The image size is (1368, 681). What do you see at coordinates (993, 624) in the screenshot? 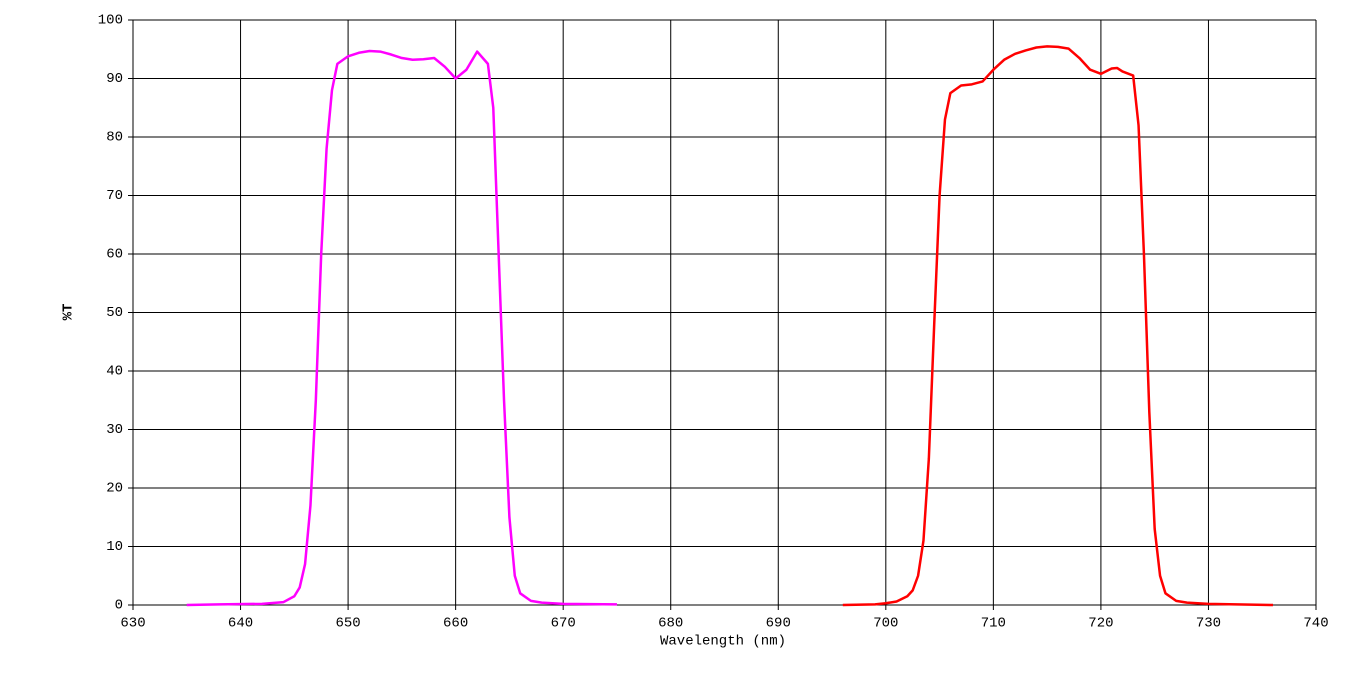
I see `x-tick-label: 710` at bounding box center [993, 624].